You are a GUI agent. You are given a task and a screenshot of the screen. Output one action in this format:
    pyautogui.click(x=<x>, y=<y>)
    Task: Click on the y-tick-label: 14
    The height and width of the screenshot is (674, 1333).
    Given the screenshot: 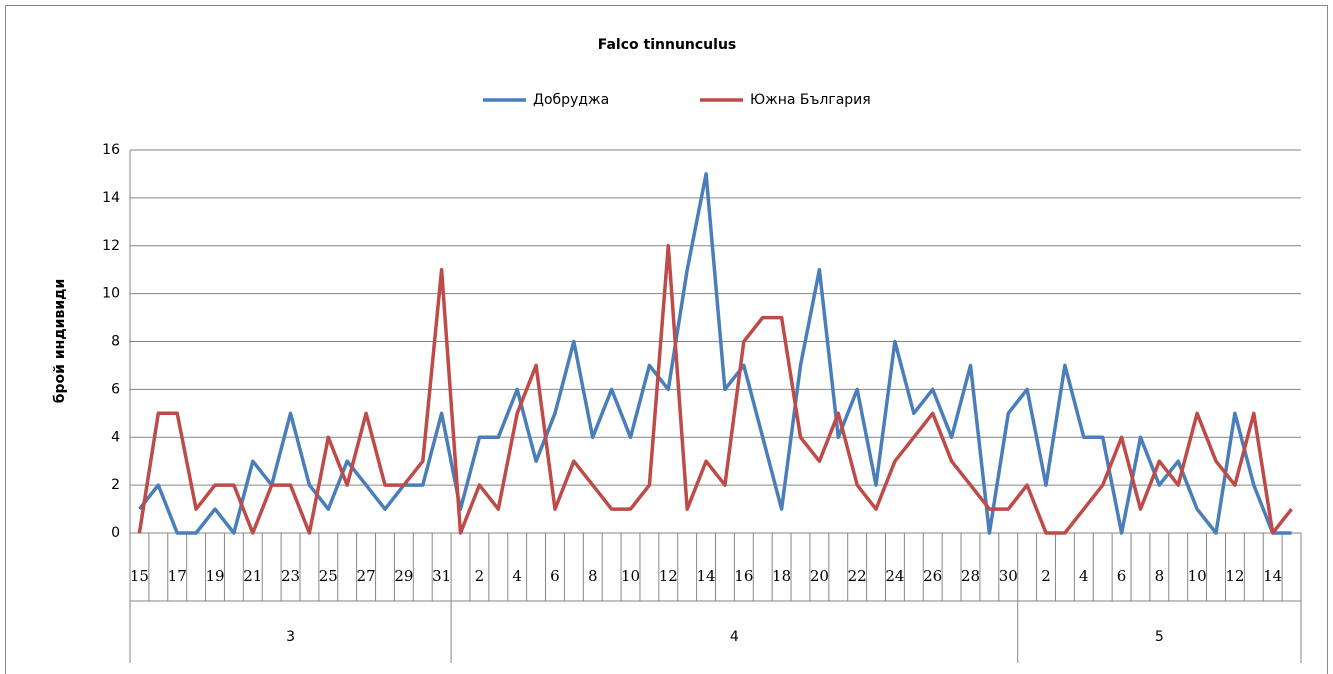 What is the action you would take?
    pyautogui.click(x=111, y=198)
    